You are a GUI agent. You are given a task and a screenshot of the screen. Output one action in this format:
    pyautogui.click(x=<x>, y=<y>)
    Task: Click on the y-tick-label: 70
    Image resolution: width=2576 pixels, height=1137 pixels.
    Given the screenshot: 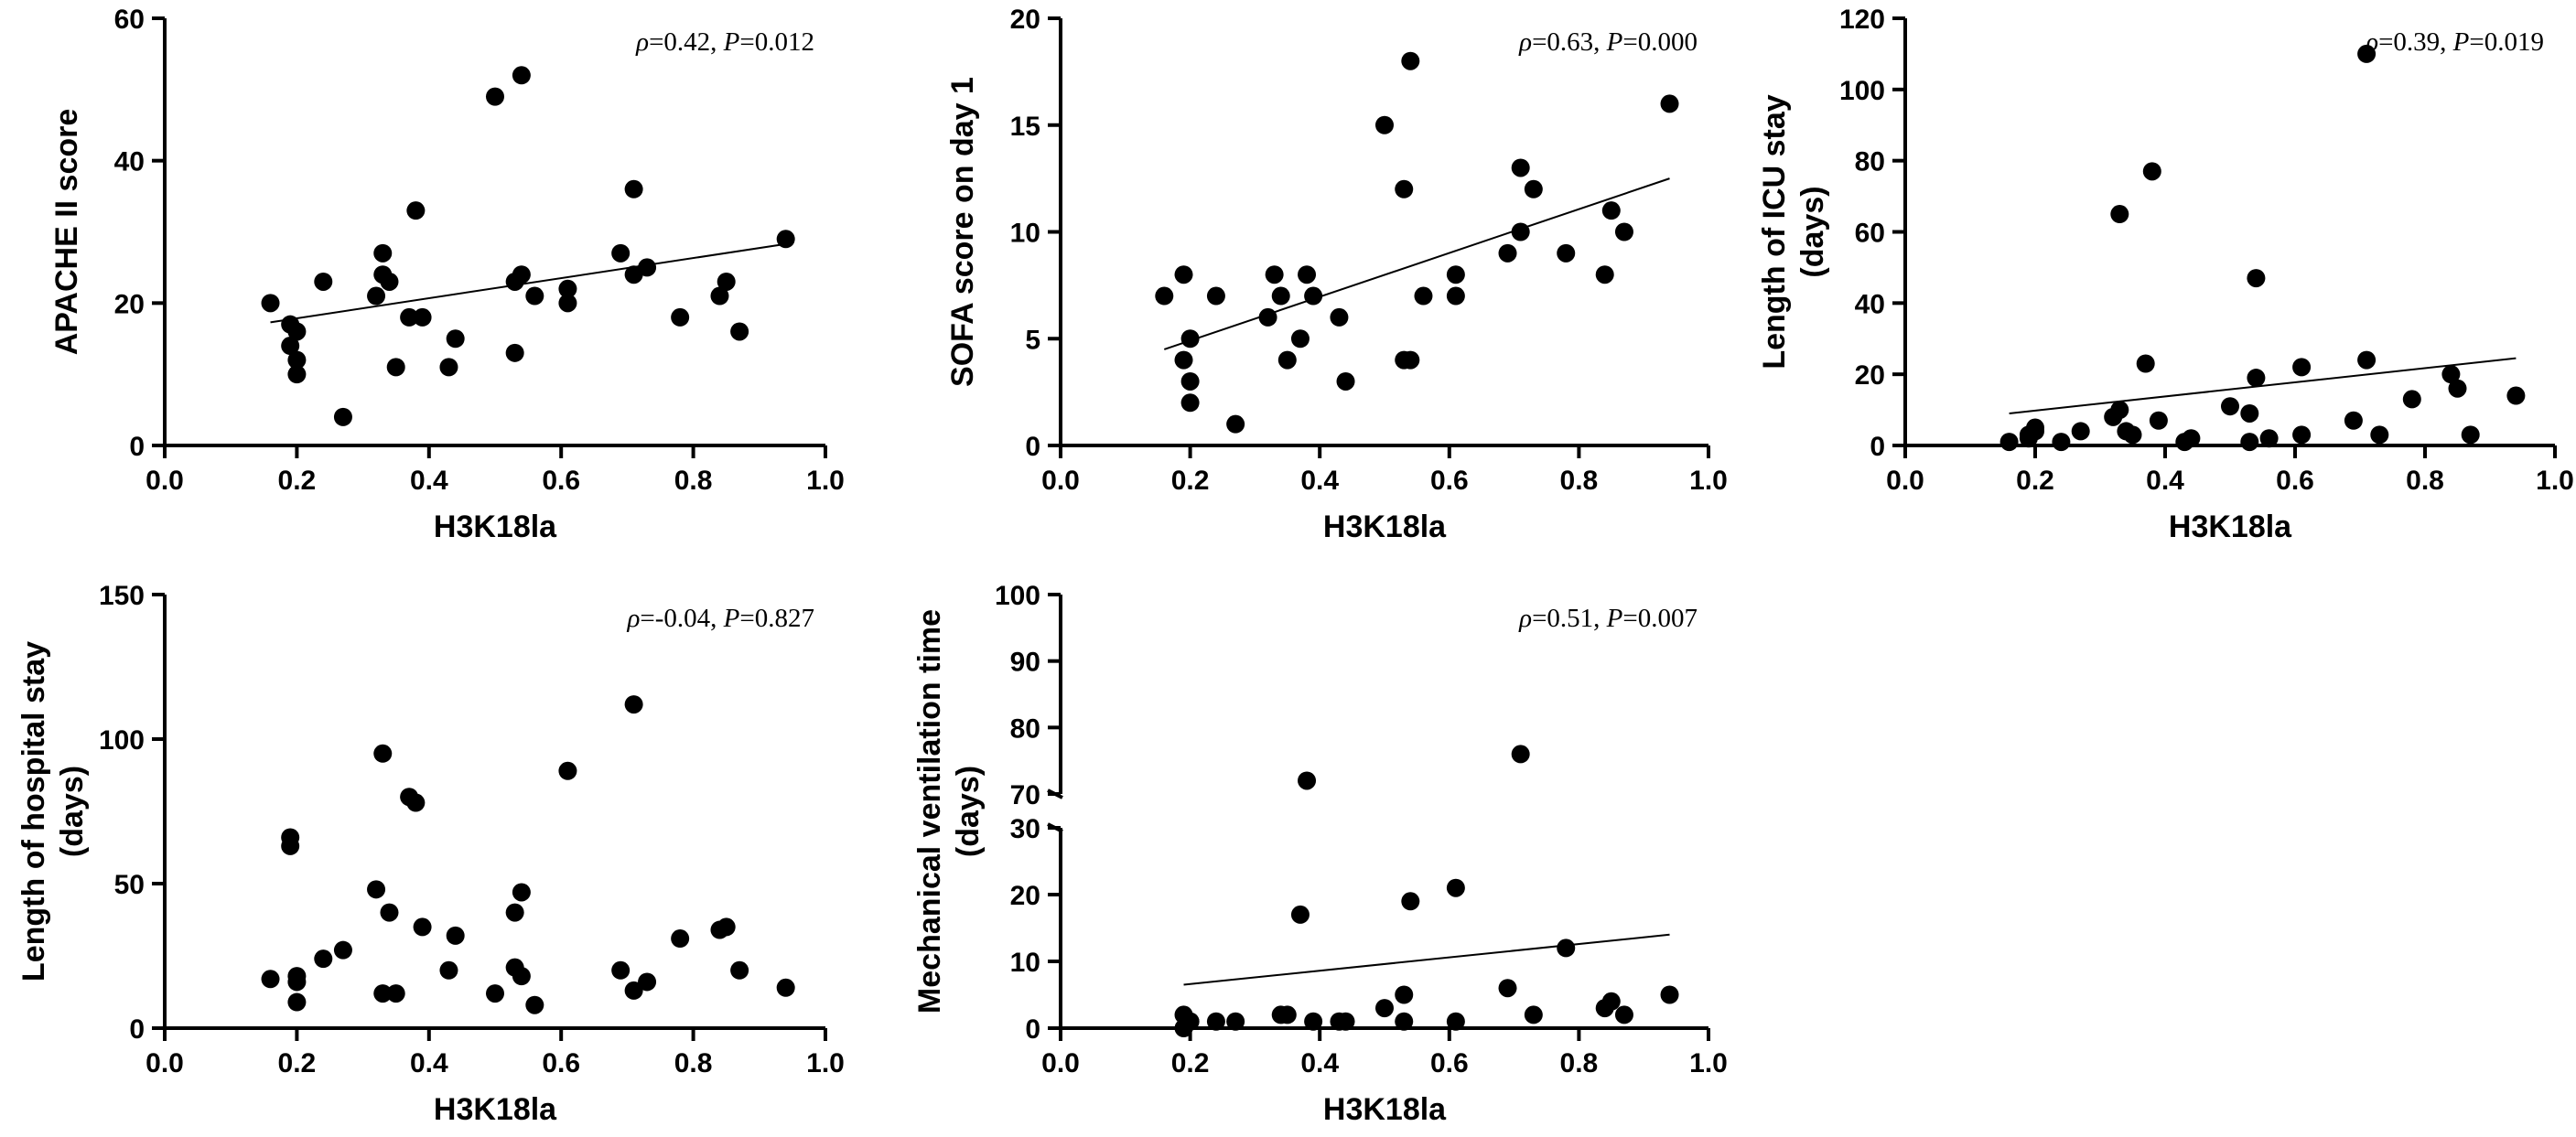 What is the action you would take?
    pyautogui.click(x=1025, y=795)
    